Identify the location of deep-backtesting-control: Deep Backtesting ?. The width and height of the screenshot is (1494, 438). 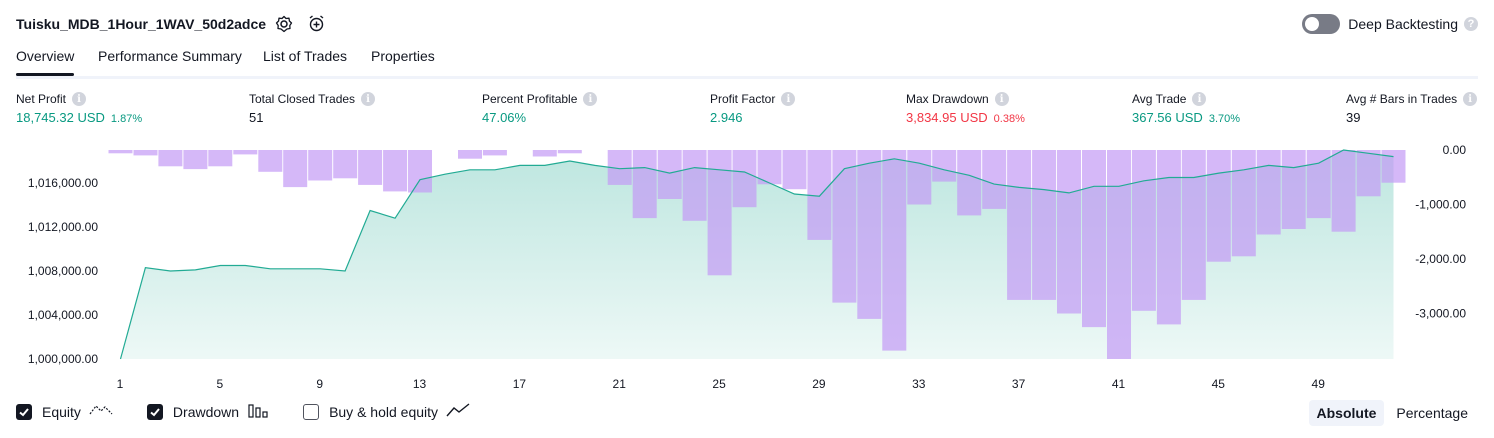
(1390, 24).